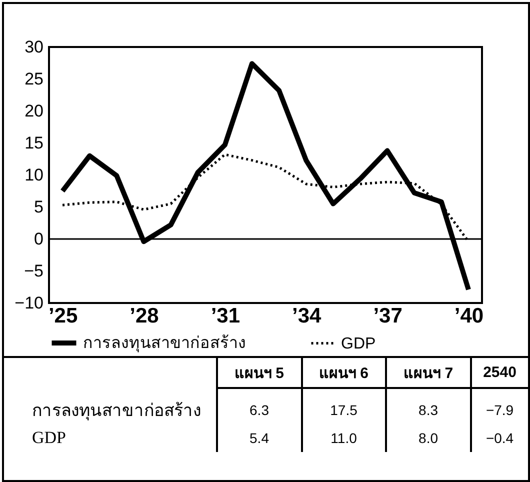  What do you see at coordinates (39, 239) in the screenshot?
I see `y-tick-label: 0` at bounding box center [39, 239].